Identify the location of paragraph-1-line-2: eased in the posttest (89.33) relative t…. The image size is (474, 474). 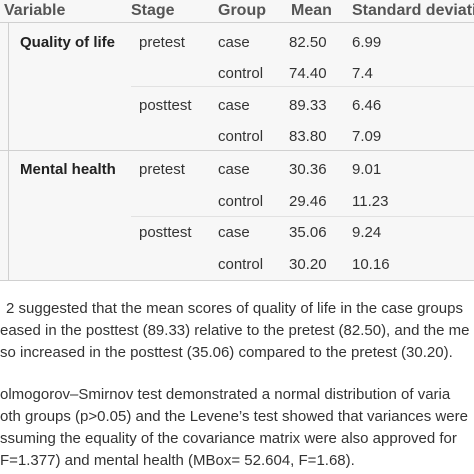
(235, 330).